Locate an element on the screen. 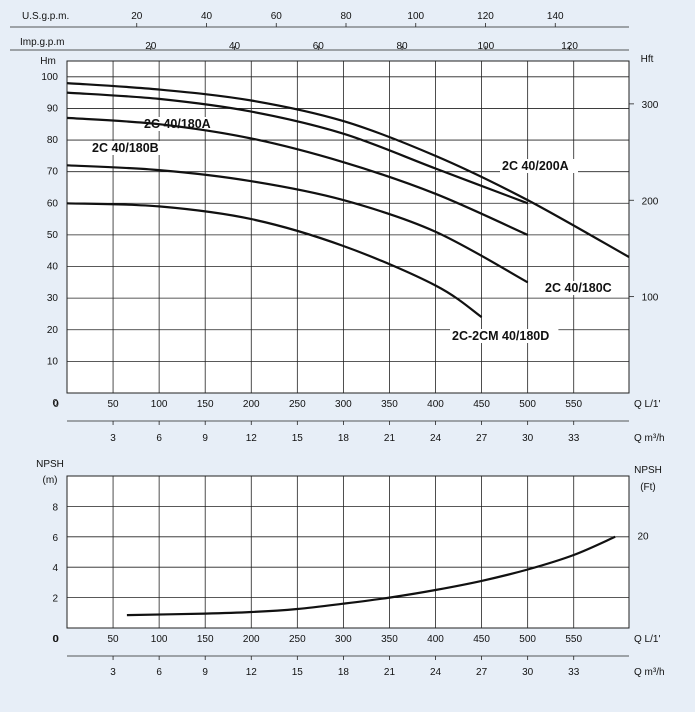 This screenshot has width=695, height=712. head-y-tick-label: 30 is located at coordinates (53, 298).